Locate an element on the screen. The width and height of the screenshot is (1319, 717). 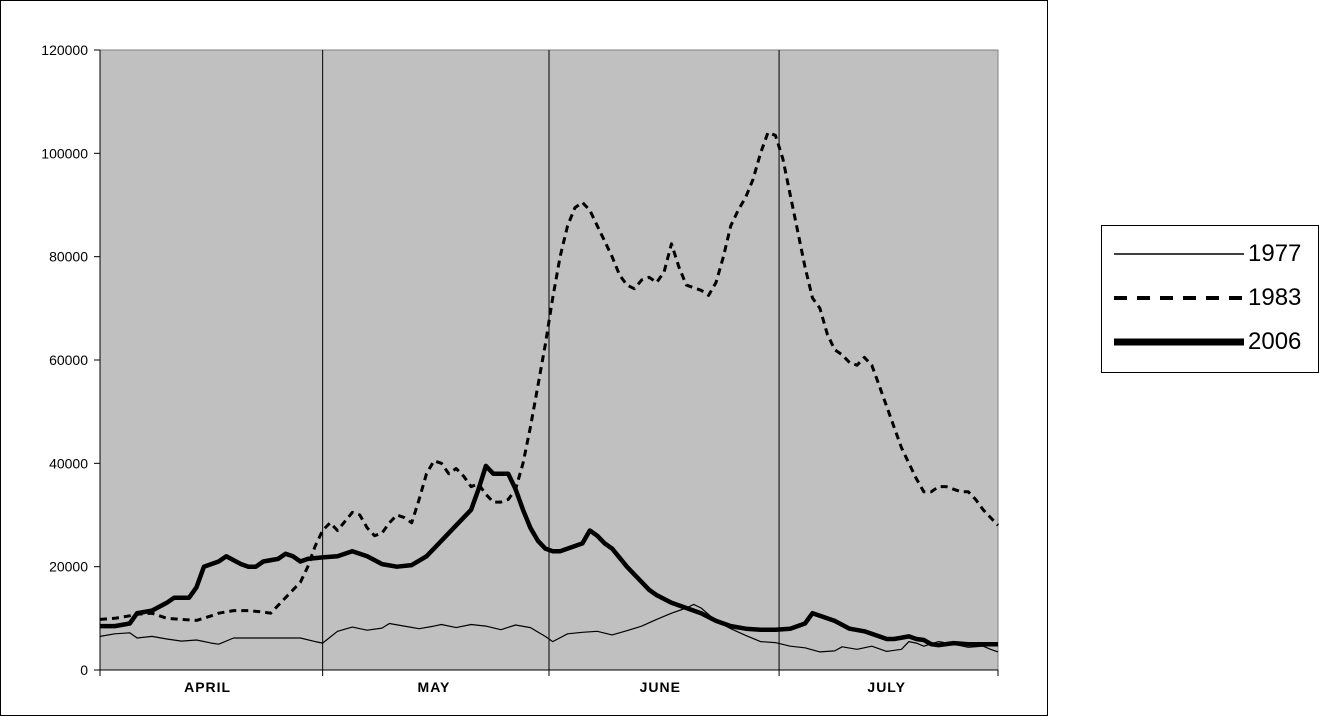
legend-swatch-1983 is located at coordinates (1179, 298).